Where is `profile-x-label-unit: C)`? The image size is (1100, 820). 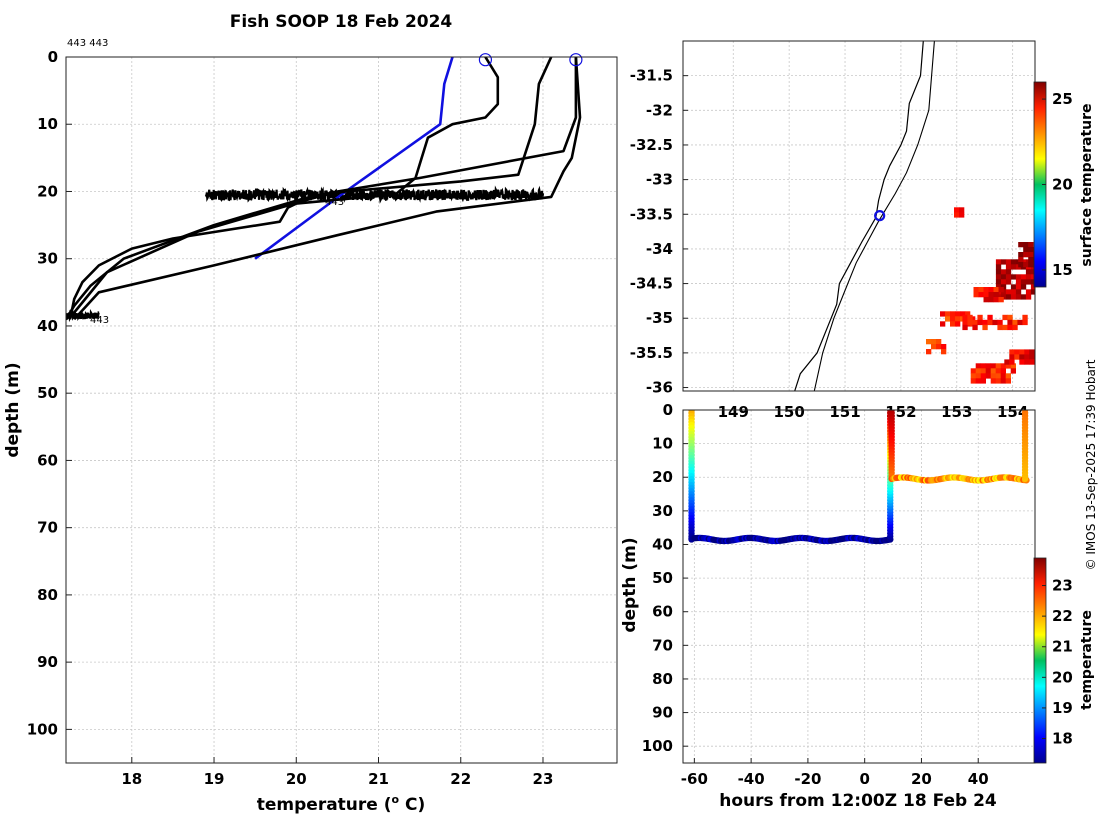 profile-x-label-unit: C) is located at coordinates (412, 805).